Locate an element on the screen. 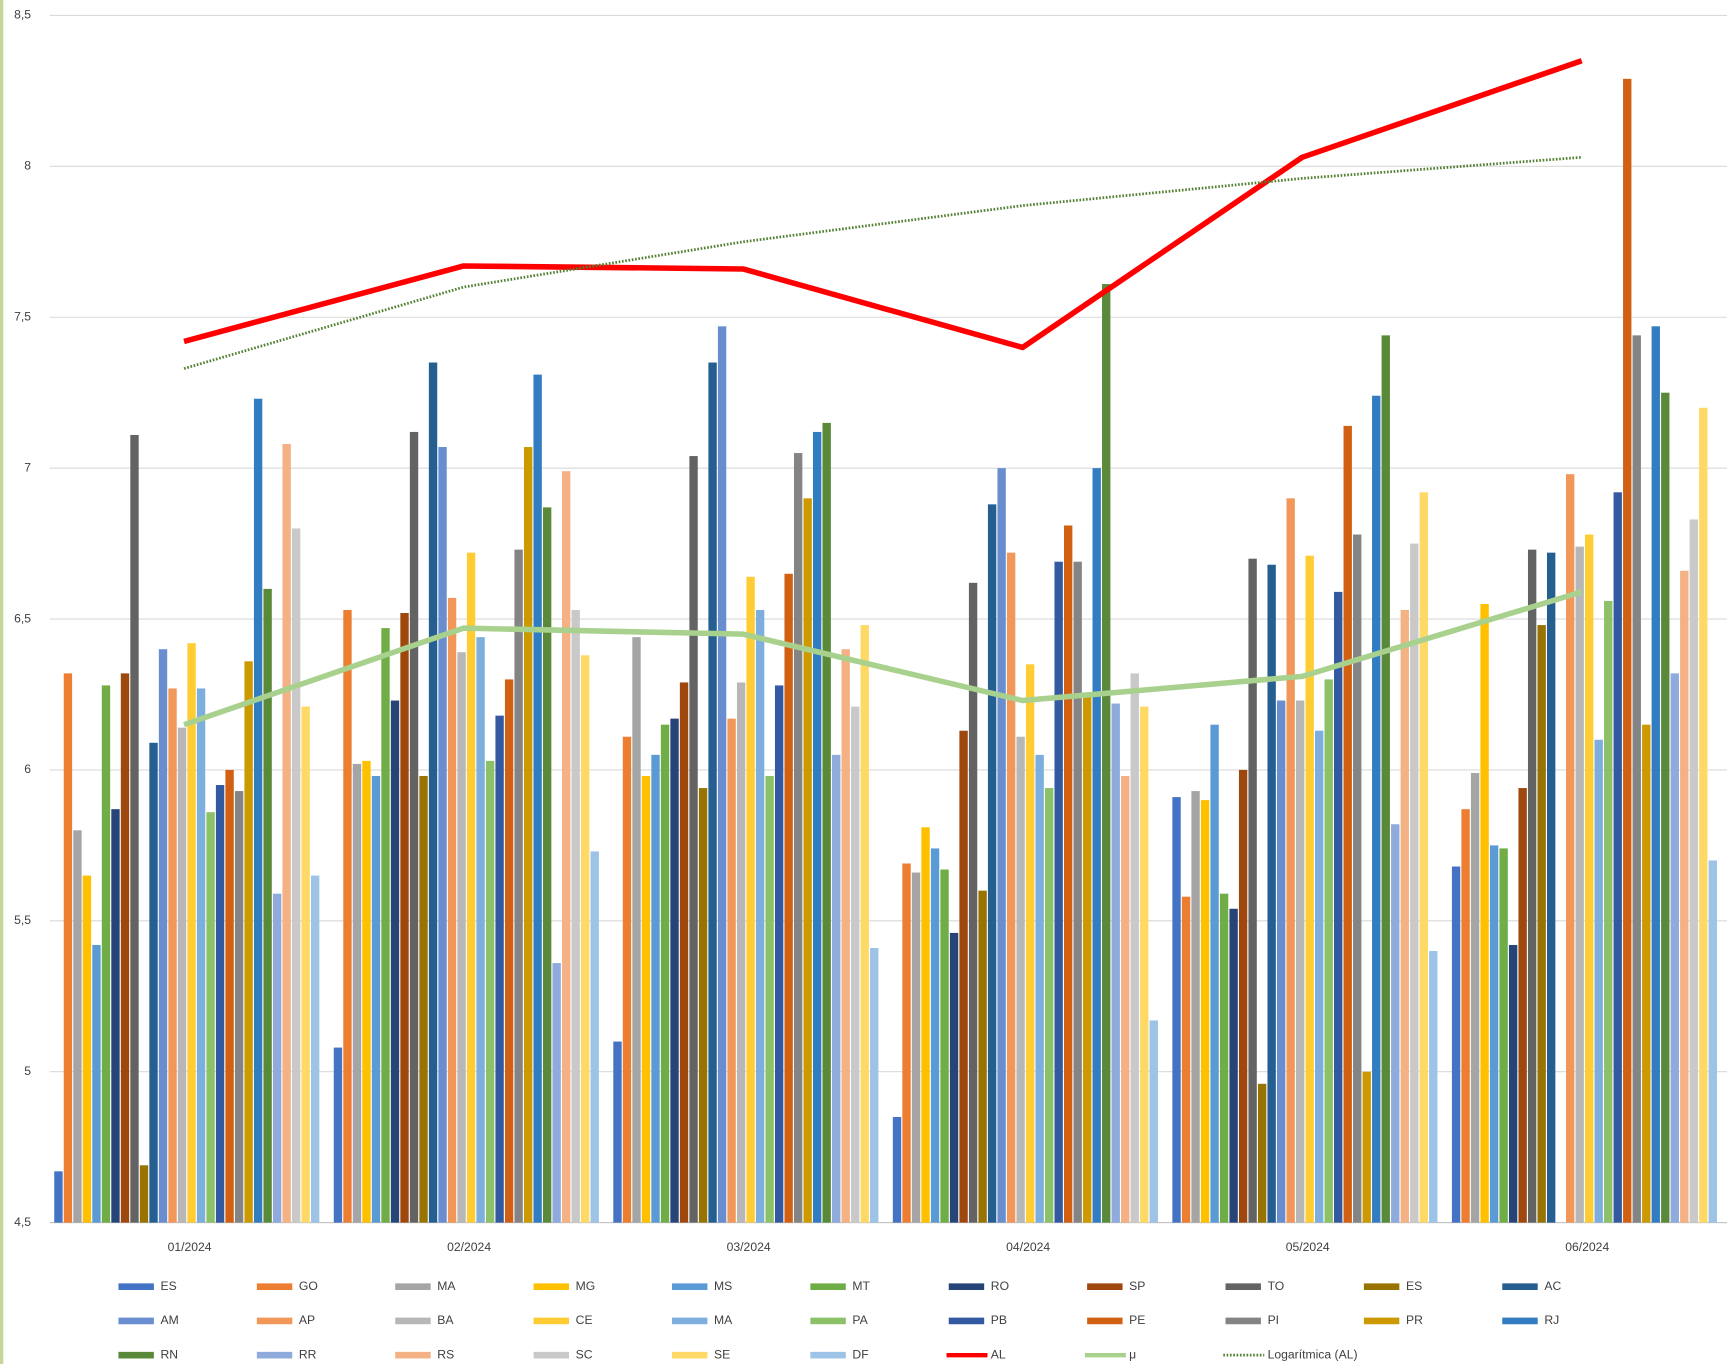 This screenshot has width=1727, height=1364. legend-label: SE is located at coordinates (722, 1354).